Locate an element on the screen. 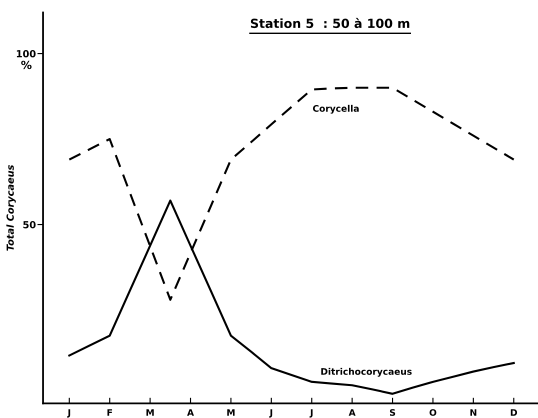  chart-title: Station 5 : 50 à 100 m is located at coordinates (330, 23).